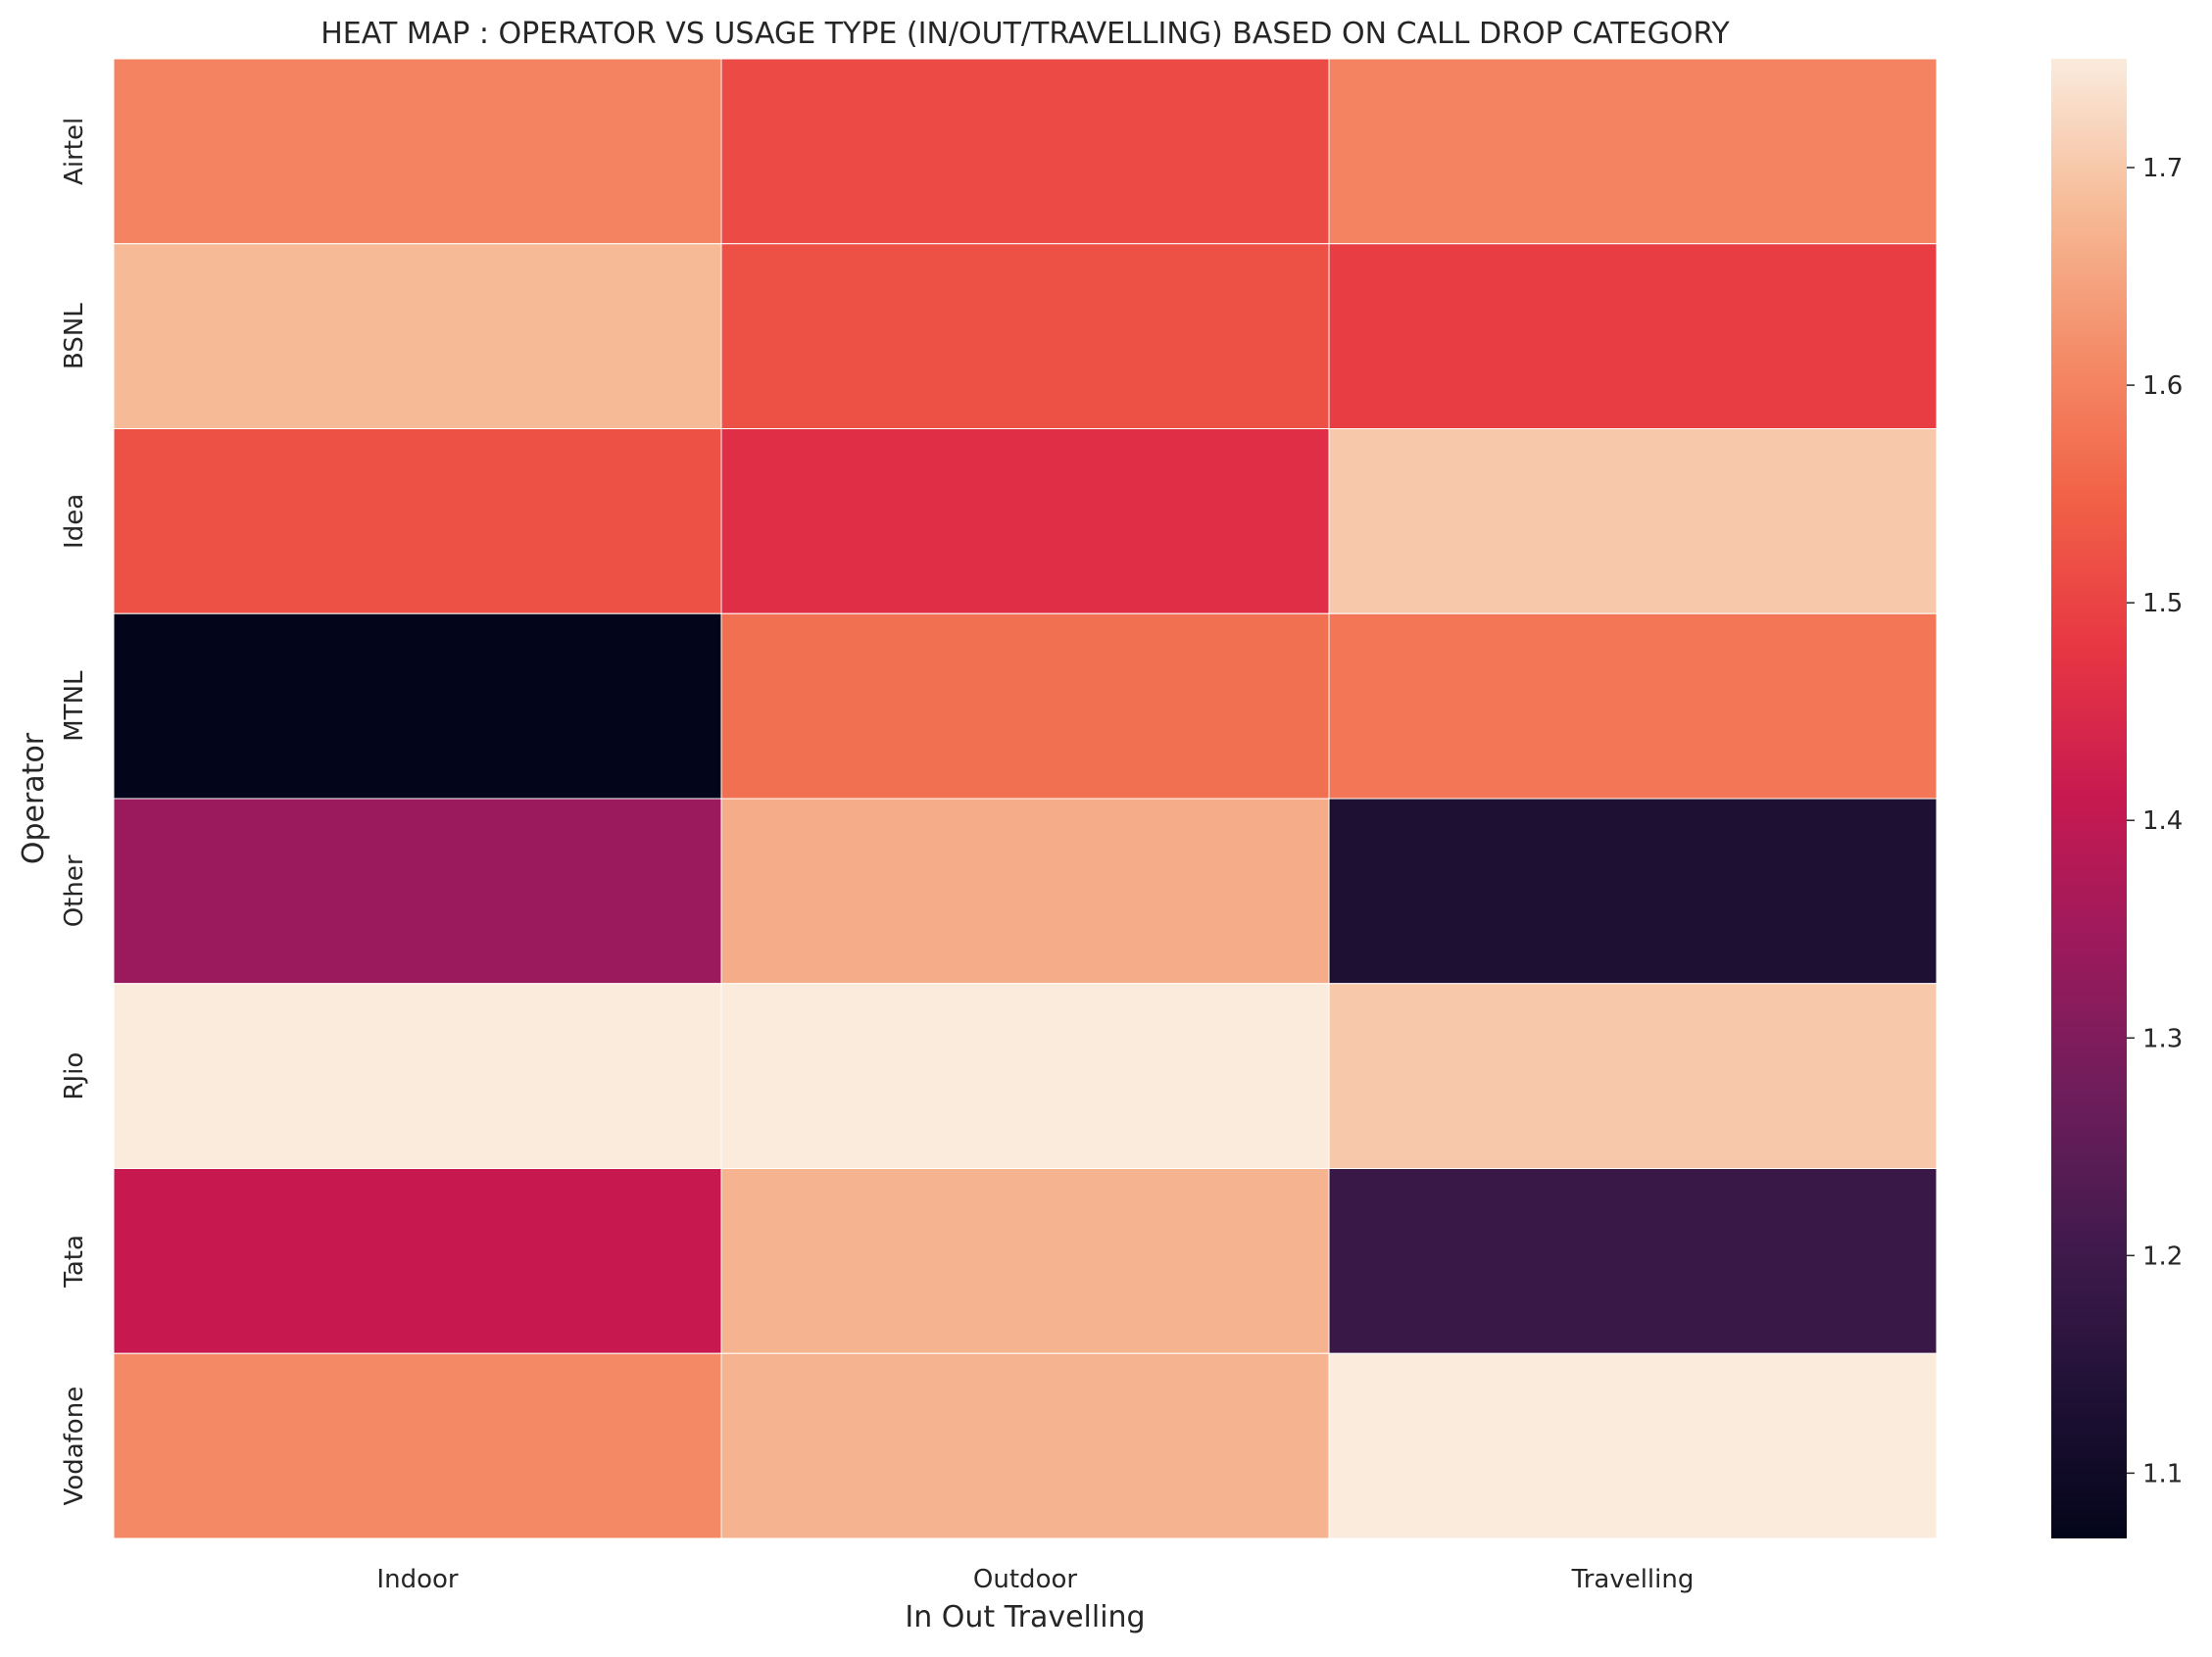  Describe the element at coordinates (1025, 1617) in the screenshot. I see `x-axis-label: In Out Travelling` at that location.